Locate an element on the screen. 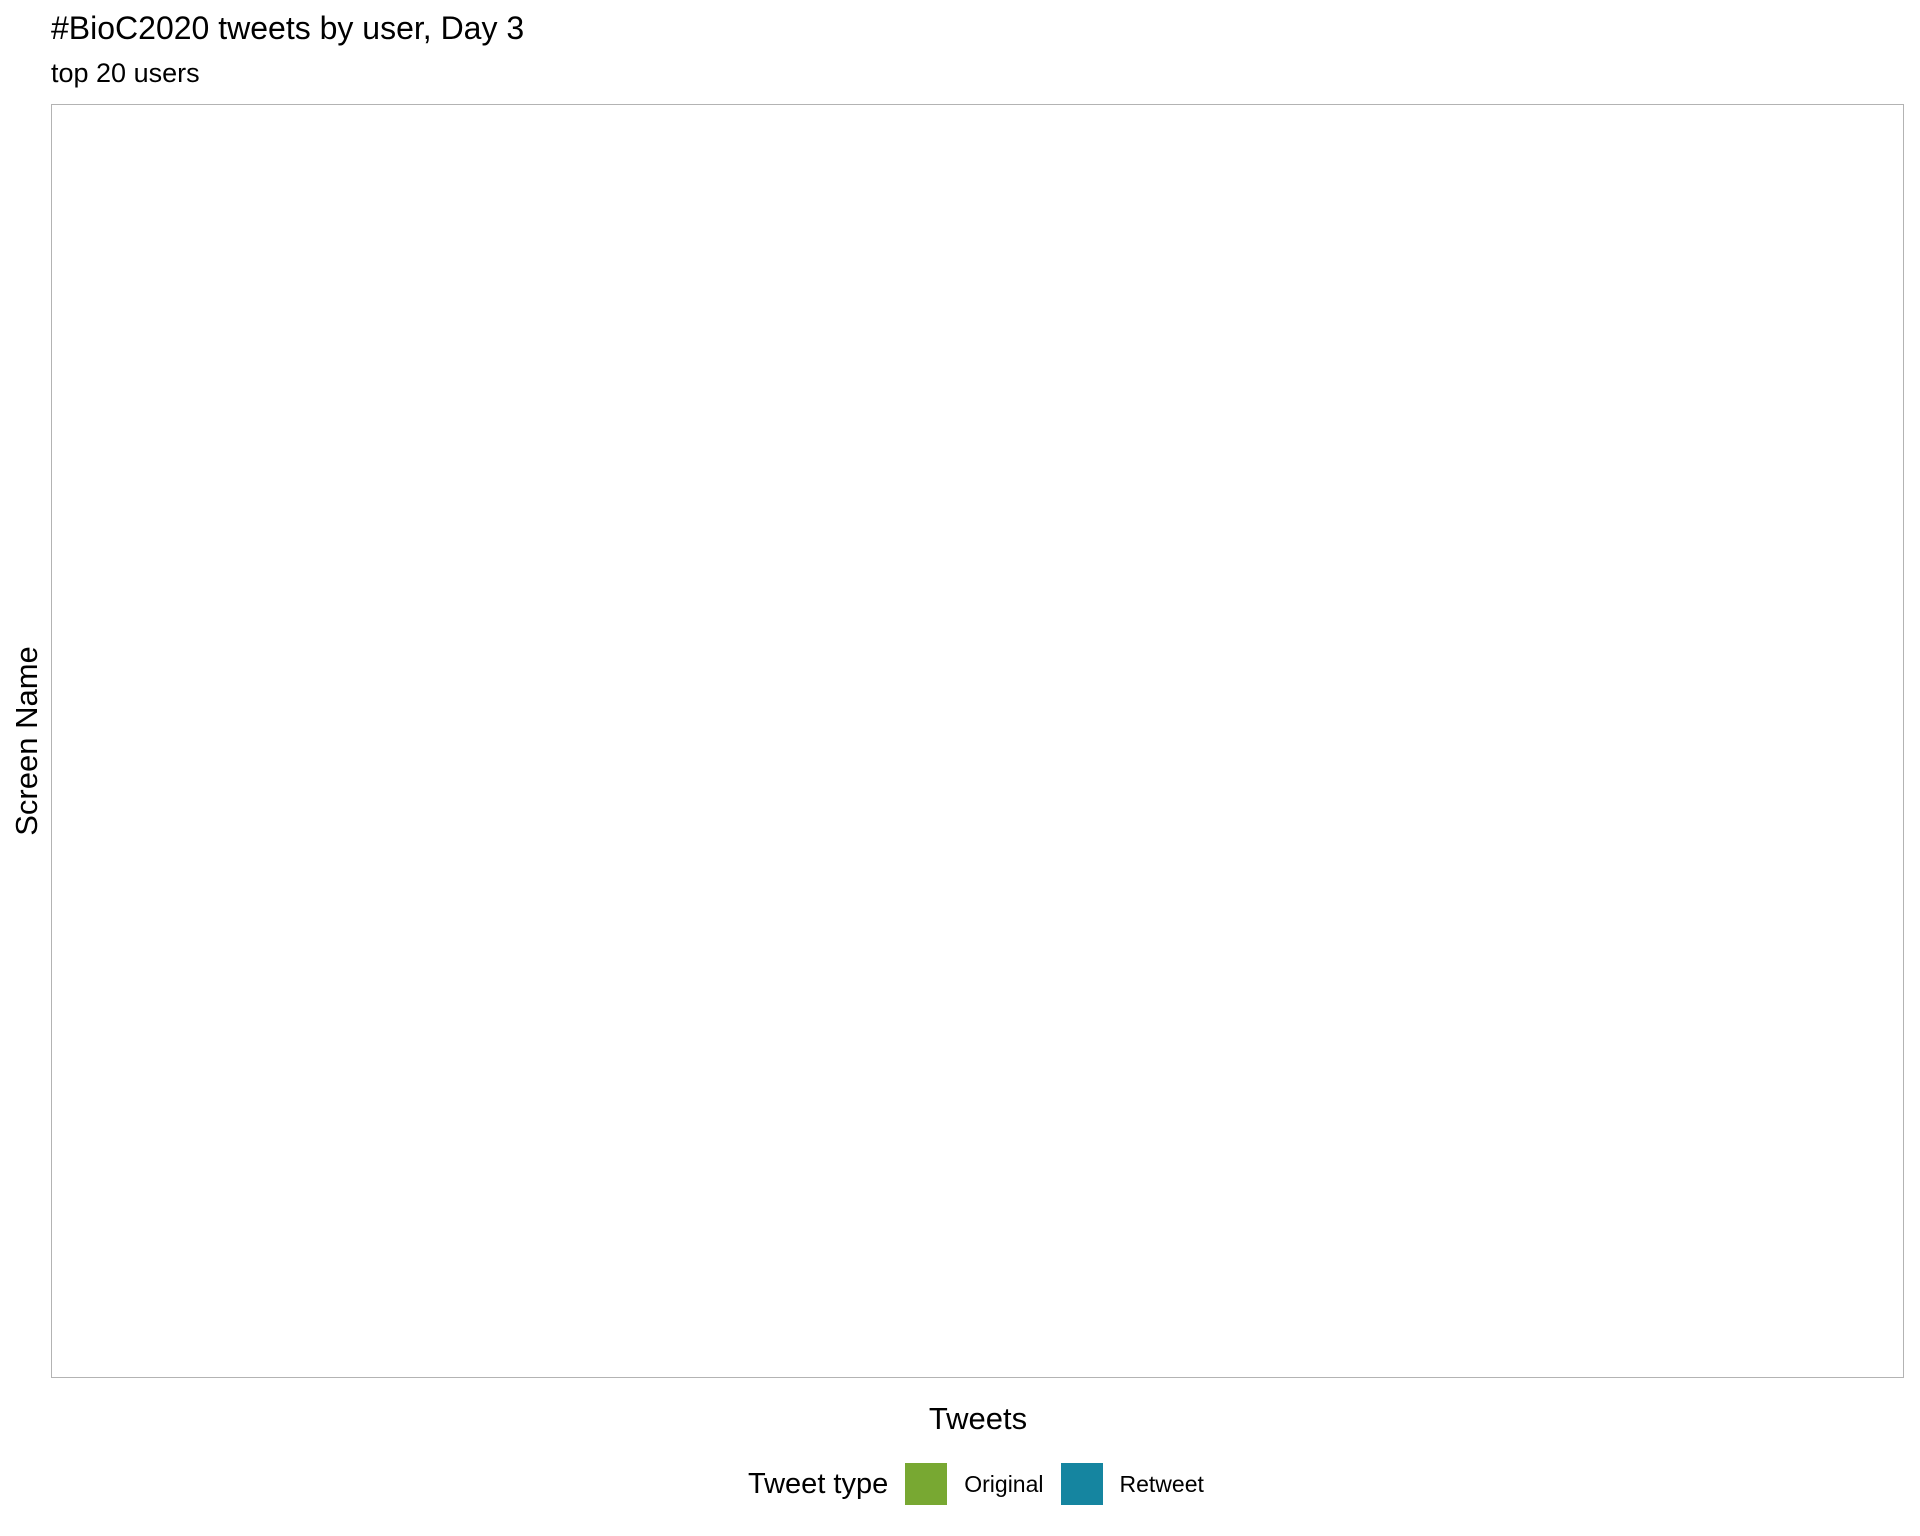  legend-item-retweet: Retweet is located at coordinates (1140, 1484).